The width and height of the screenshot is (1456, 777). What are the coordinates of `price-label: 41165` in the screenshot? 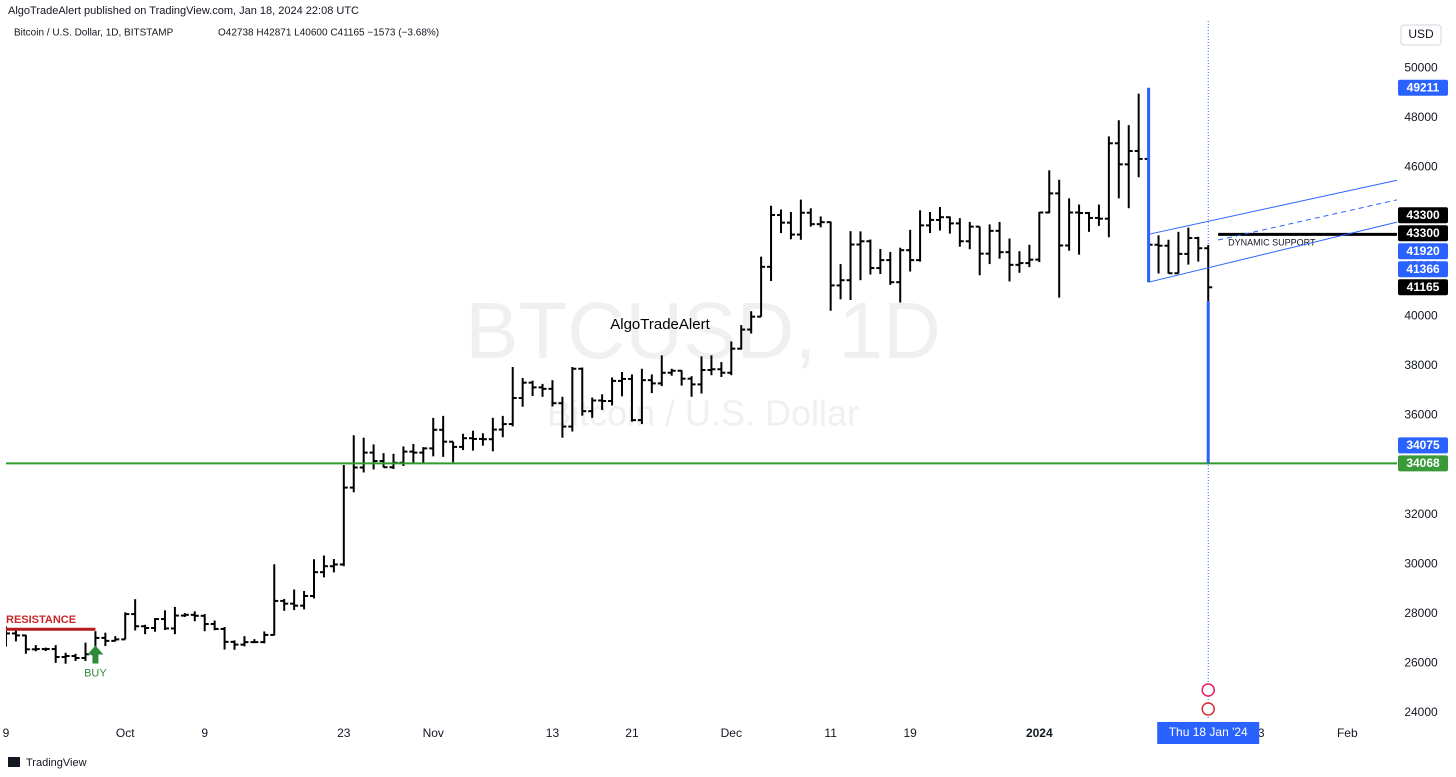 It's located at (1423, 287).